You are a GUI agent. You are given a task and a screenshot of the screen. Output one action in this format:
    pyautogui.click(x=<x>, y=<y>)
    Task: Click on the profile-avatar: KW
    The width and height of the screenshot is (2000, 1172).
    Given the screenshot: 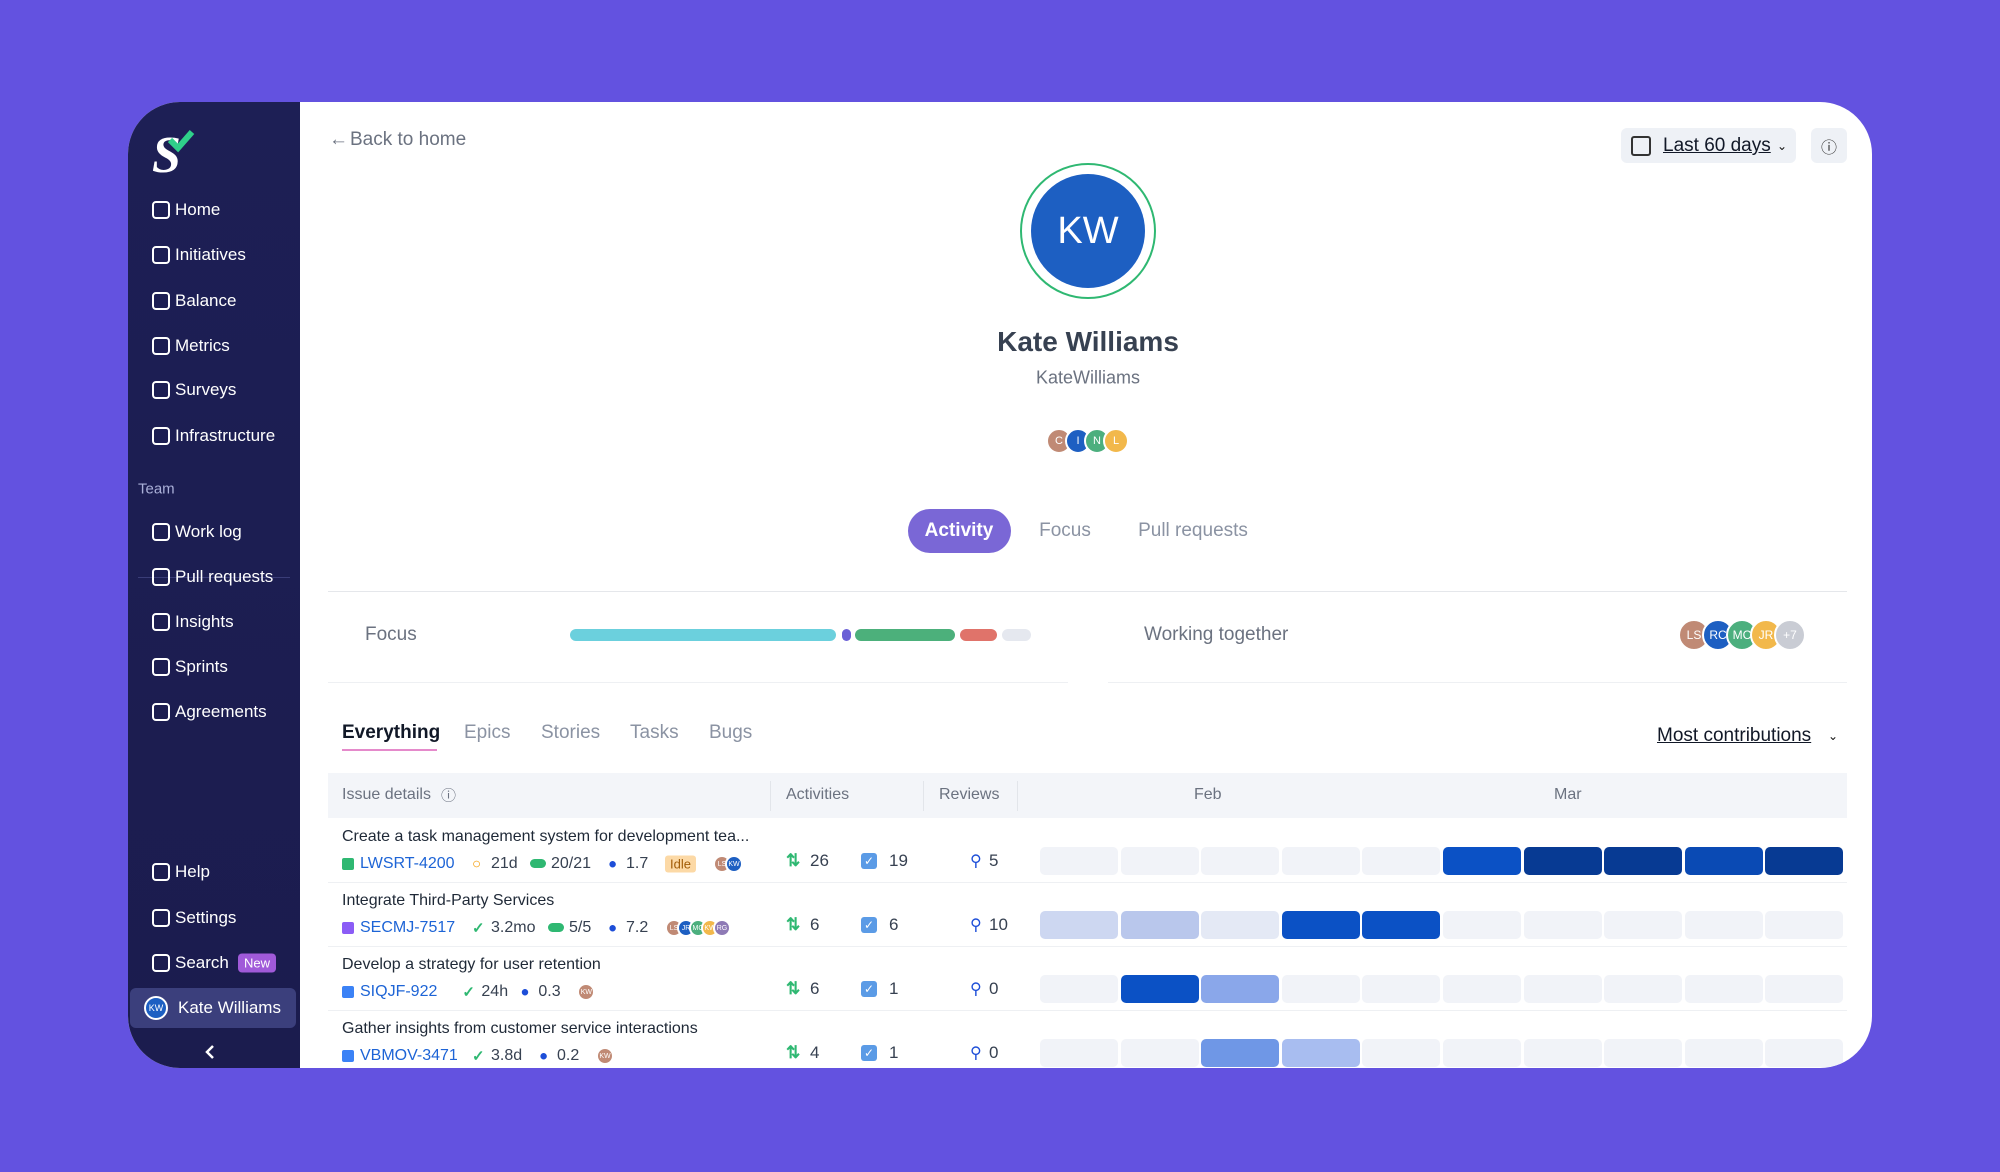 What is the action you would take?
    pyautogui.click(x=1088, y=231)
    